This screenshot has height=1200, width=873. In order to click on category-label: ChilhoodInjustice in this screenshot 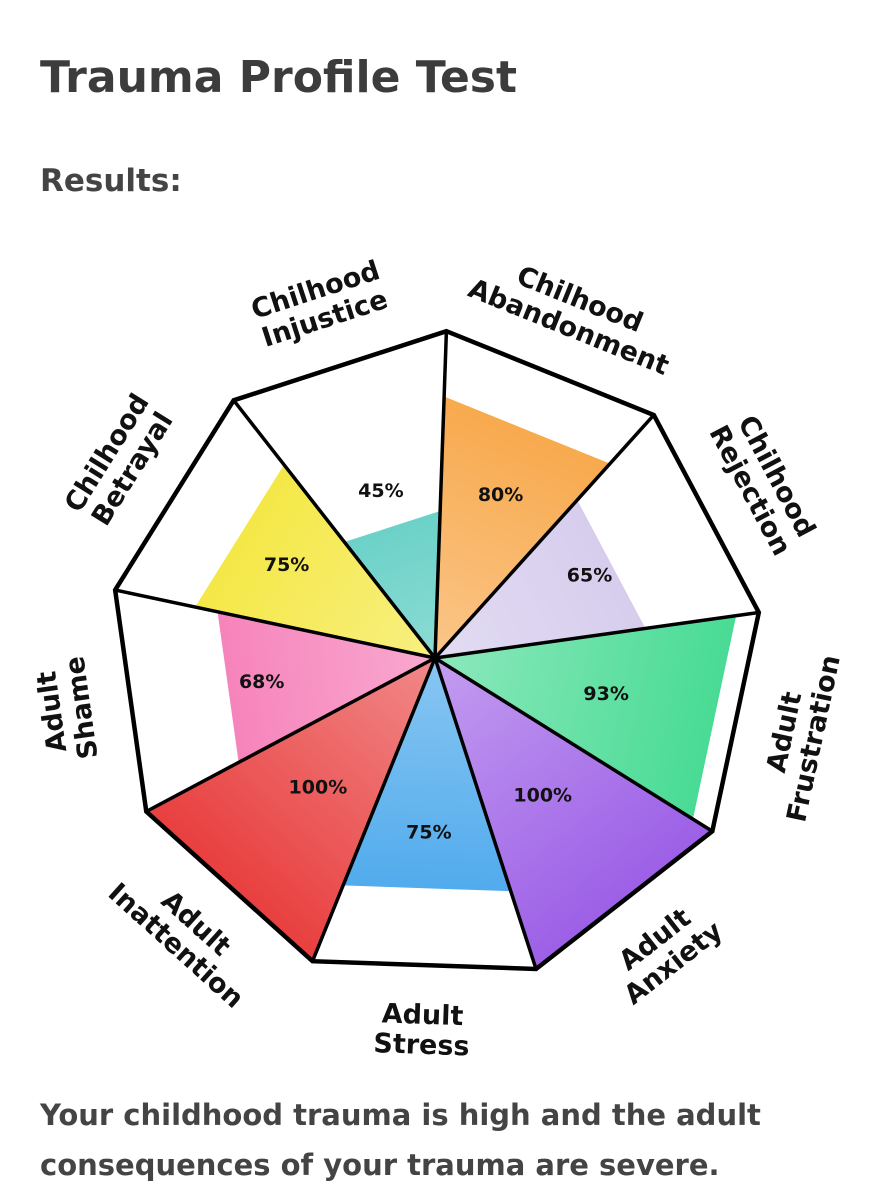, I will do `click(320, 304)`.